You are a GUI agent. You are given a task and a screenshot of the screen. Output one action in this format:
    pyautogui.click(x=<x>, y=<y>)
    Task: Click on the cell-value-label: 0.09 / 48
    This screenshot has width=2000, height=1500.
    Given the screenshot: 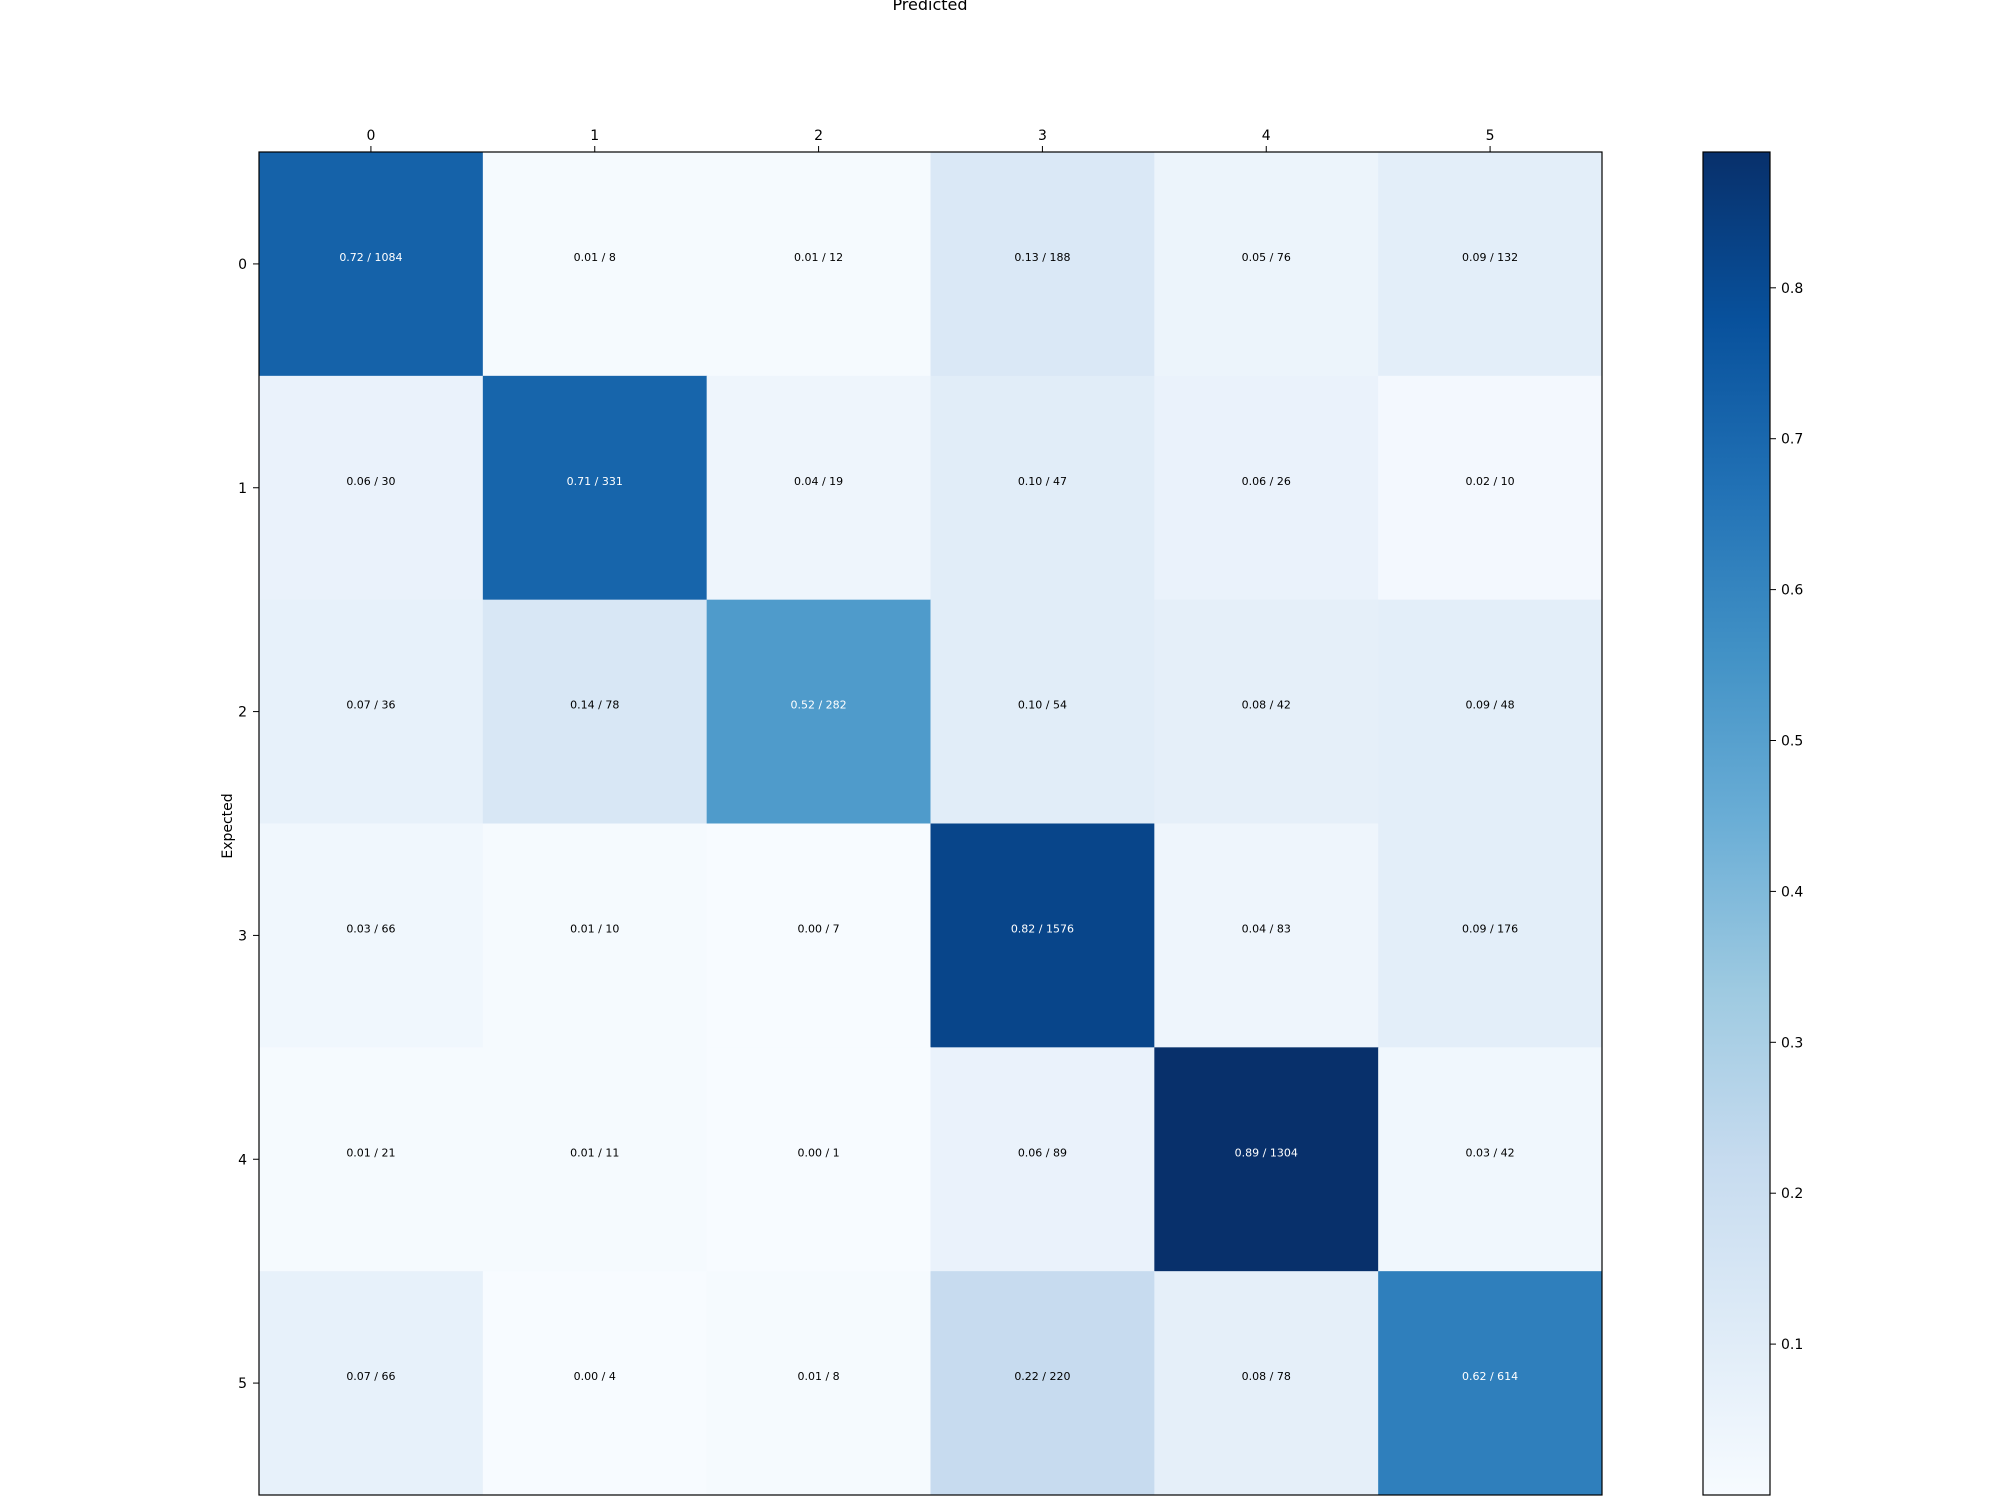 What is the action you would take?
    pyautogui.click(x=1489, y=705)
    